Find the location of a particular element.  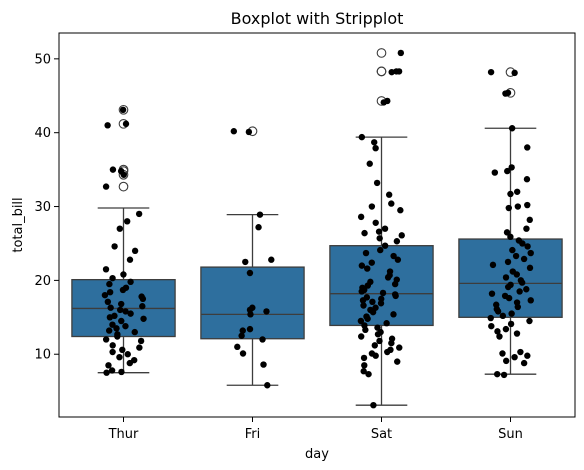

y-tick-label: 30 is located at coordinates (42, 207).